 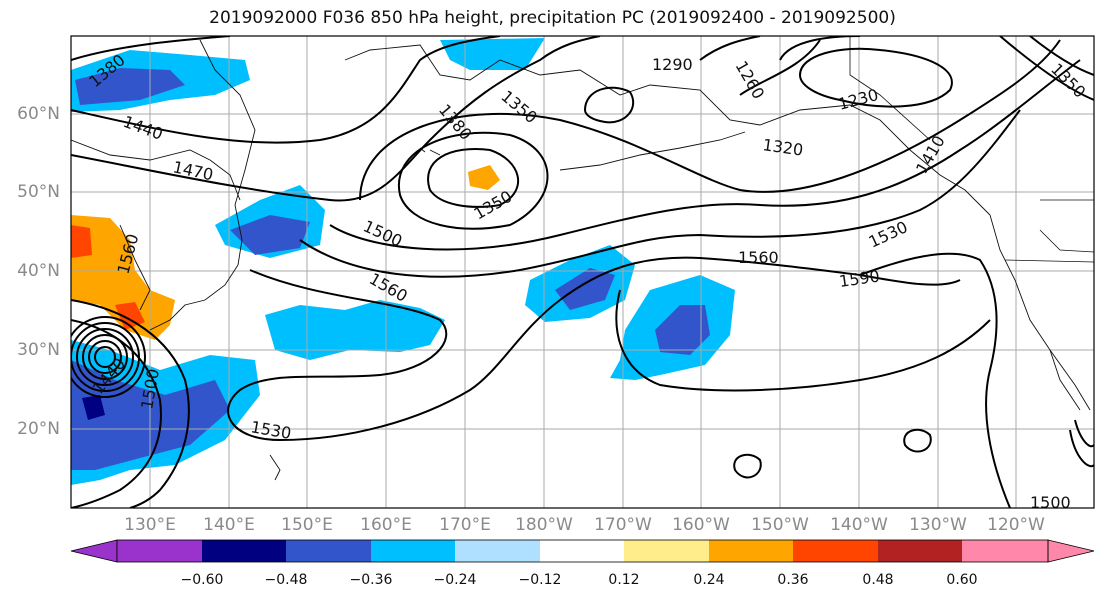 What do you see at coordinates (130, 86) in the screenshot?
I see `precip-area-kamchatka-core` at bounding box center [130, 86].